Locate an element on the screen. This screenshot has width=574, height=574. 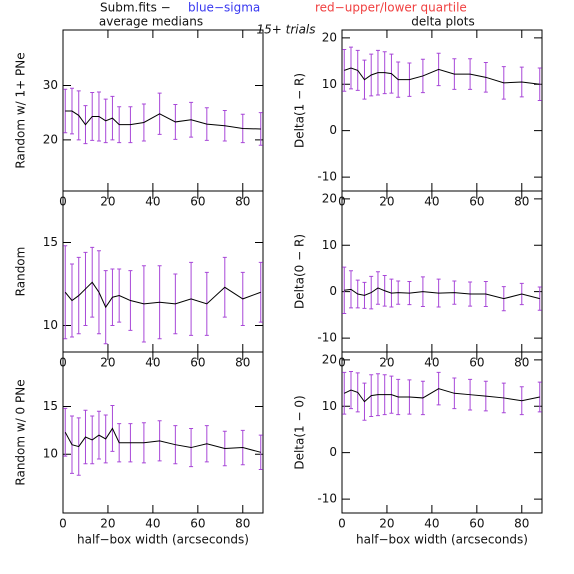
header-blue: blue−sigma is located at coordinates (224, 8).